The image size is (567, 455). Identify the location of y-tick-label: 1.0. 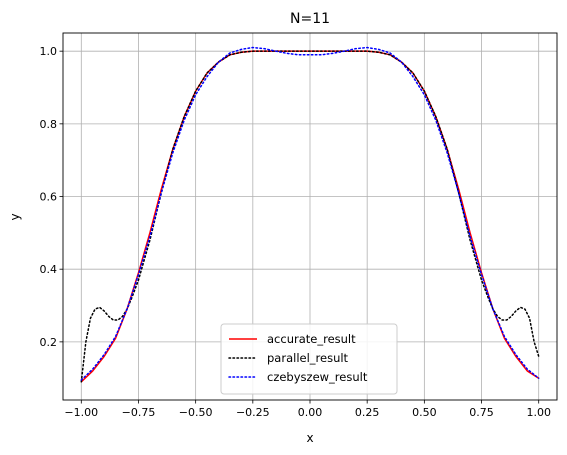
(49, 51).